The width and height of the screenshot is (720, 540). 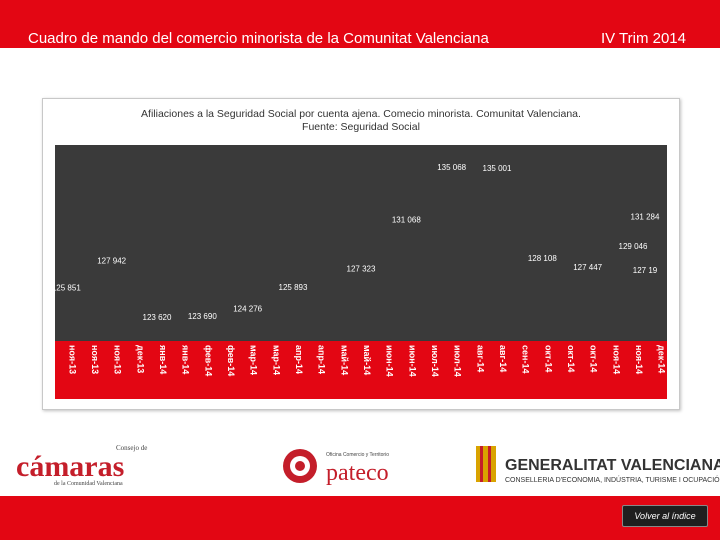 I want to click on camaras-logo-line2: cámaras, so click(x=70, y=466).